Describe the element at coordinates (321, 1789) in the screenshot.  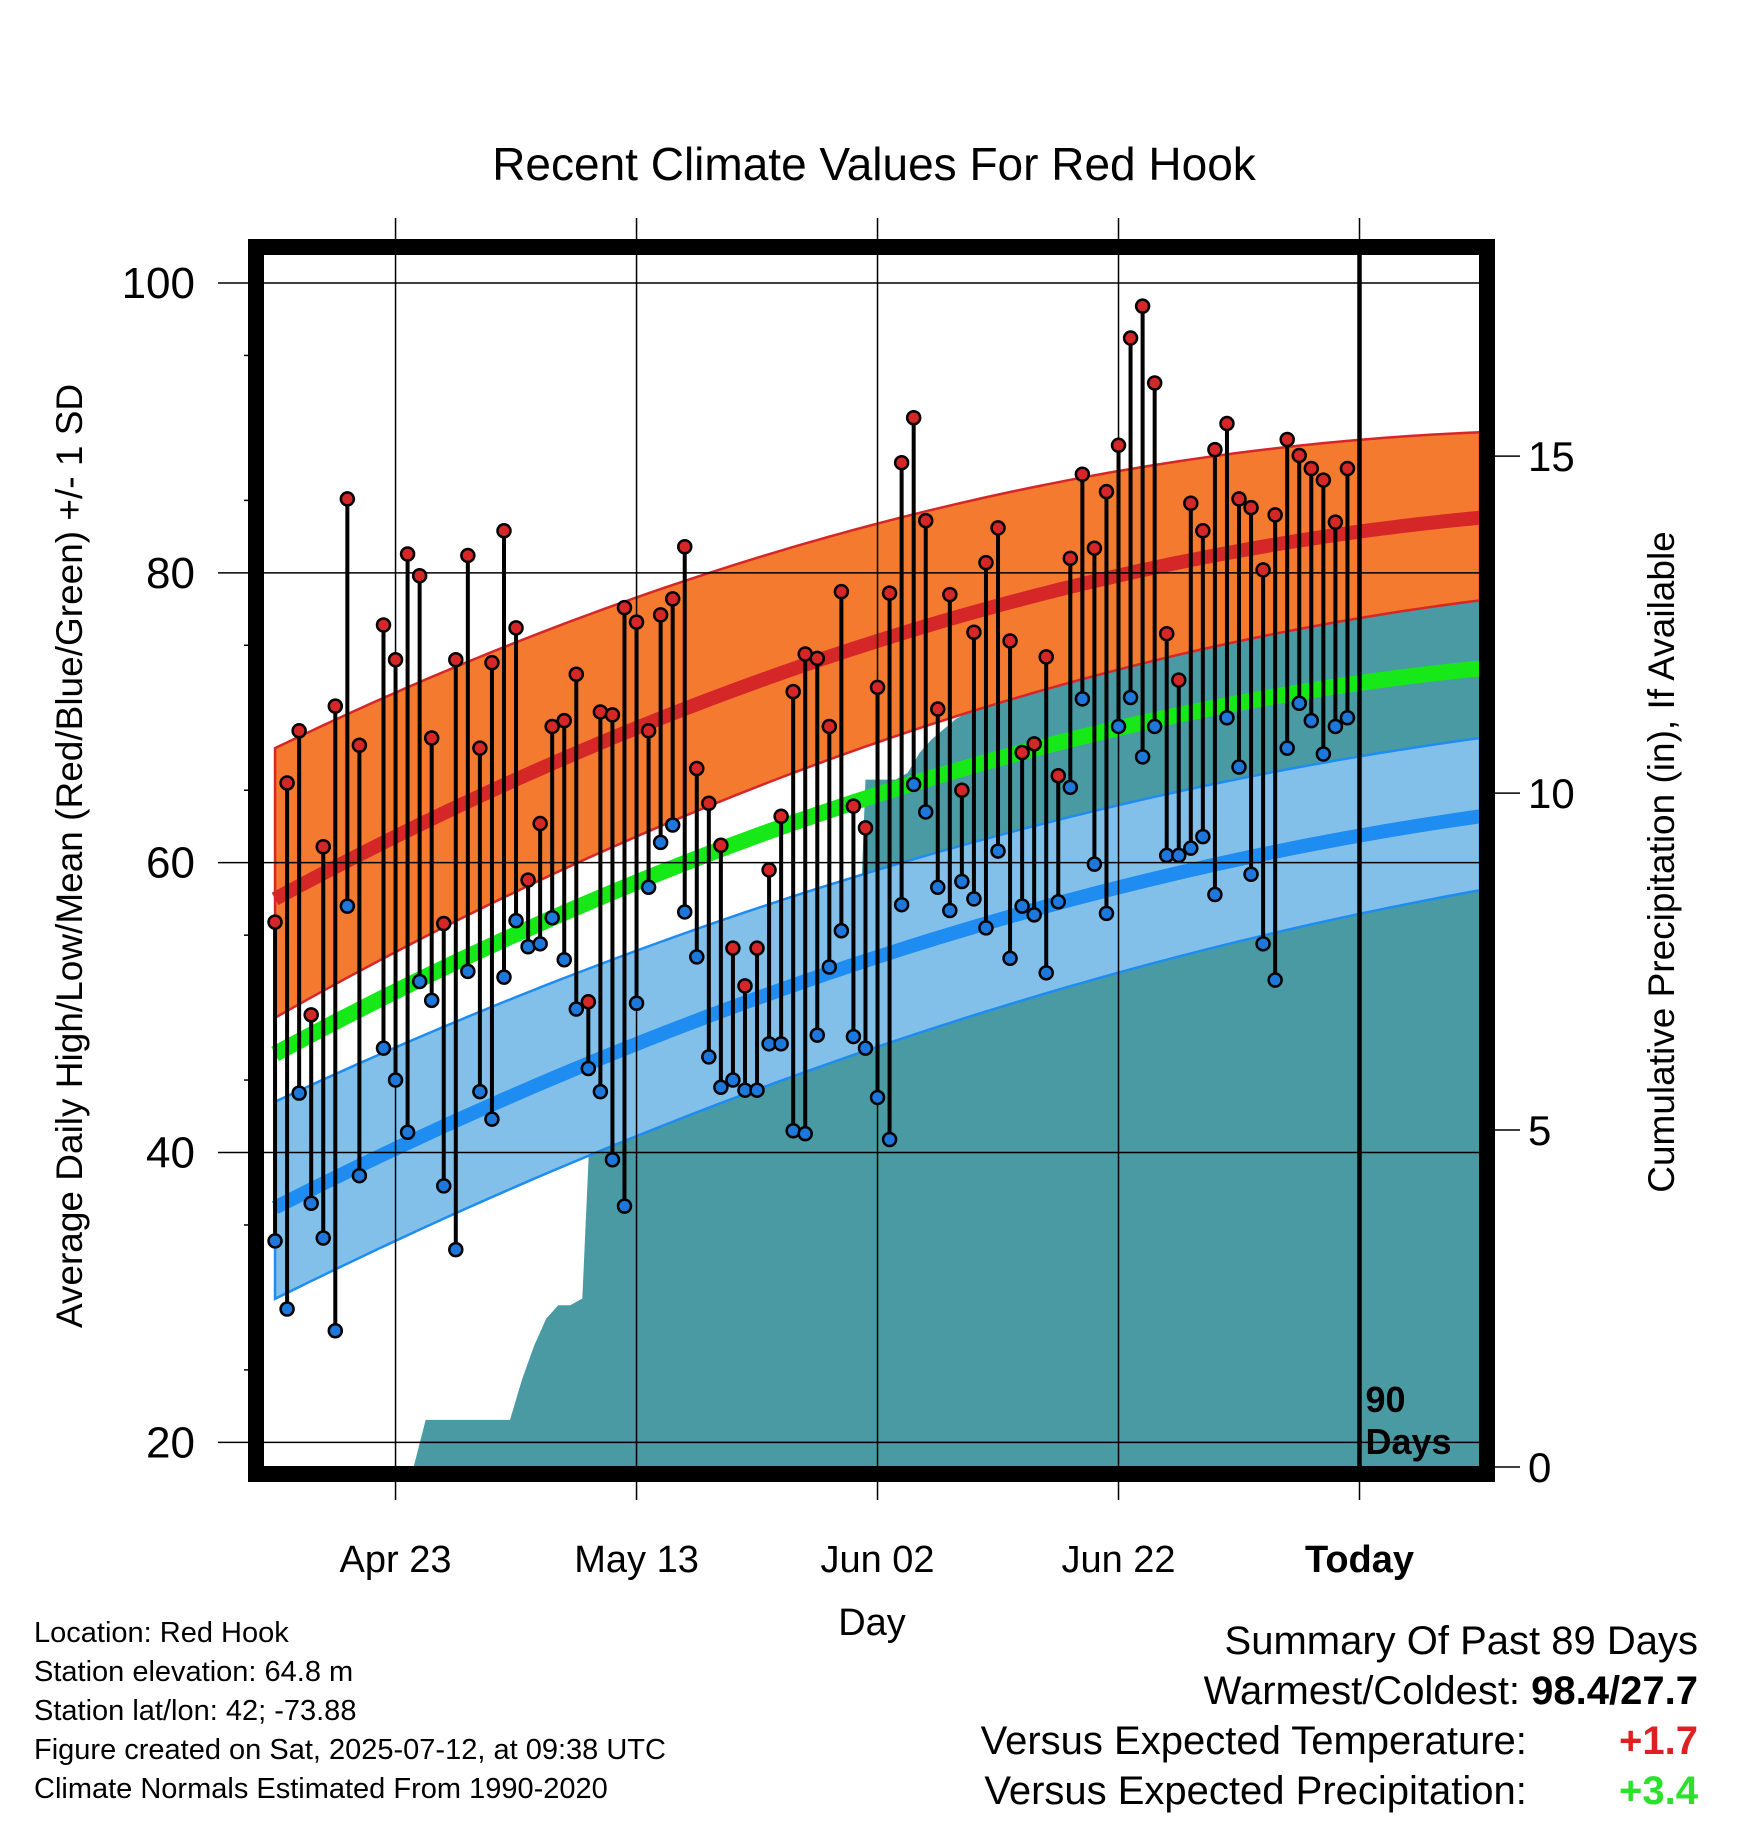
I see `normals-text: Climate Normals Estimated From 1990-2020` at that location.